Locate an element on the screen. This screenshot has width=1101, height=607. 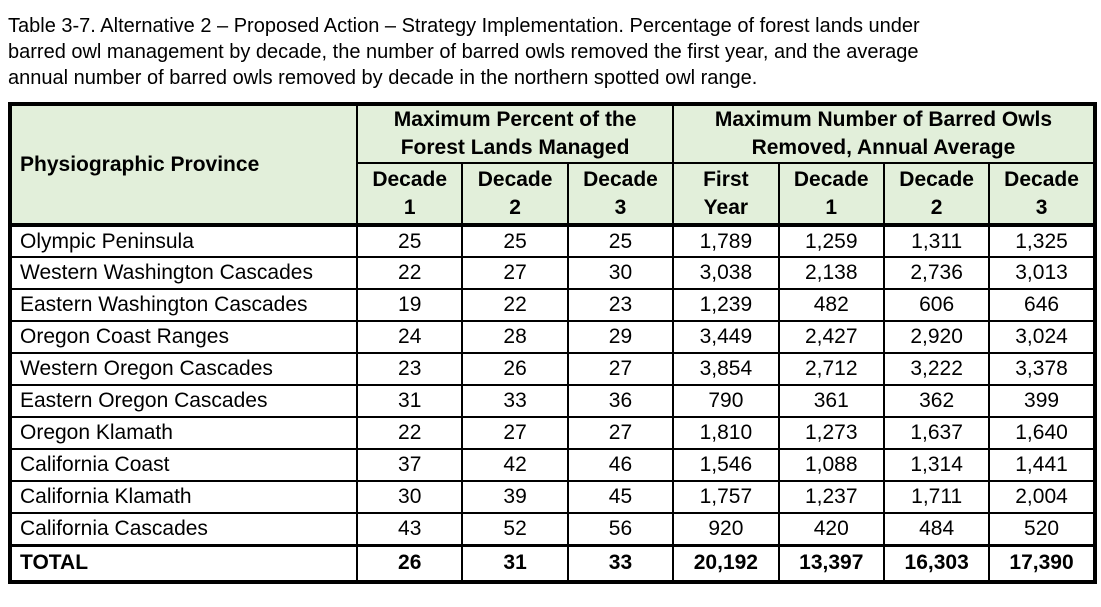
table-row: Oregon Klamath 22 27 27 1,810 1,273 1,637 1,640 is located at coordinates (552, 433).